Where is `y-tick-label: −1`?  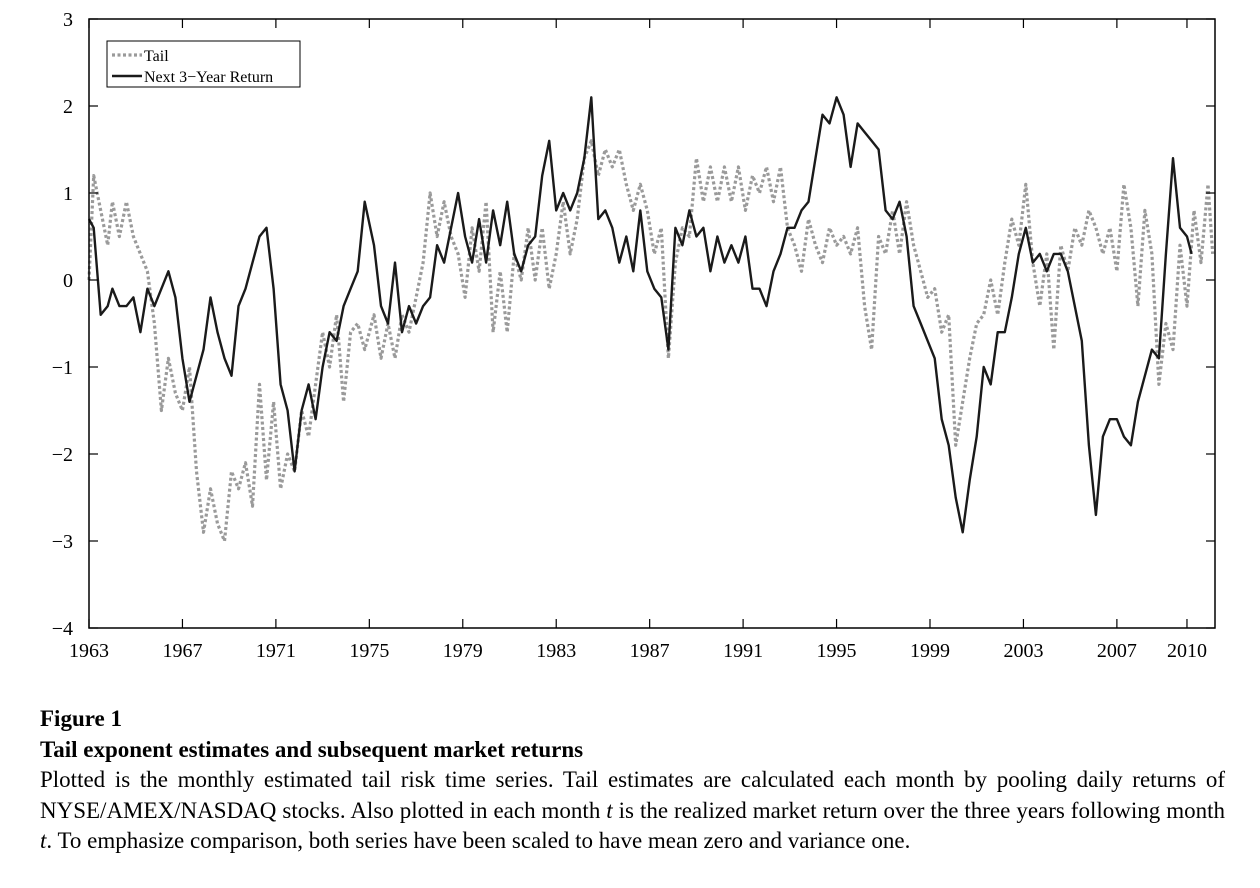 y-tick-label: −1 is located at coordinates (62, 368).